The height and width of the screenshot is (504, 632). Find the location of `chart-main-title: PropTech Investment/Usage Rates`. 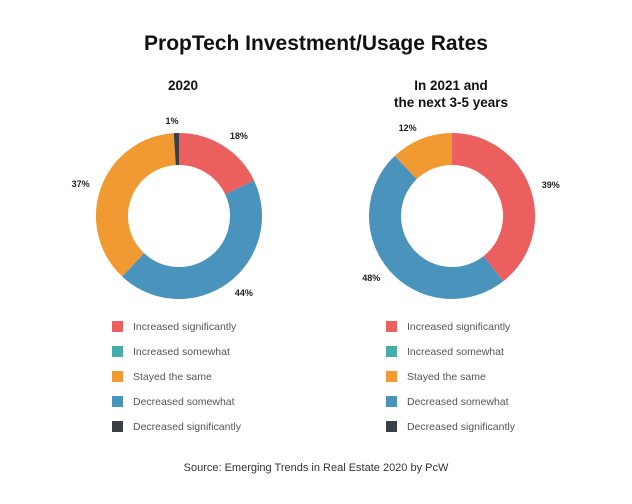

chart-main-title: PropTech Investment/Usage Rates is located at coordinates (316, 43).